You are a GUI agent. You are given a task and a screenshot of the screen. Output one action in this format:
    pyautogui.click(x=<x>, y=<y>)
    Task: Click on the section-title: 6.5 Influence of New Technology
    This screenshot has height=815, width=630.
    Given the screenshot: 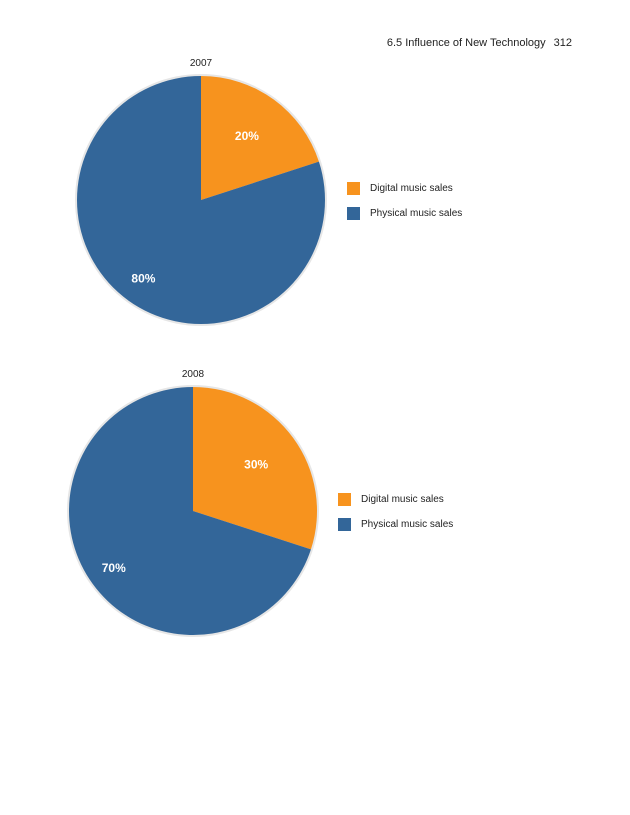 What is the action you would take?
    pyautogui.click(x=466, y=43)
    